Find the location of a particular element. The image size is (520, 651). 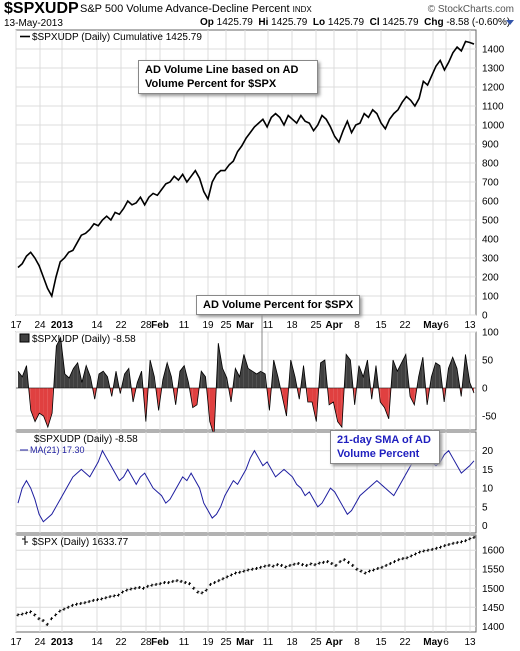

y-tick-label: 5 is located at coordinates (485, 507).